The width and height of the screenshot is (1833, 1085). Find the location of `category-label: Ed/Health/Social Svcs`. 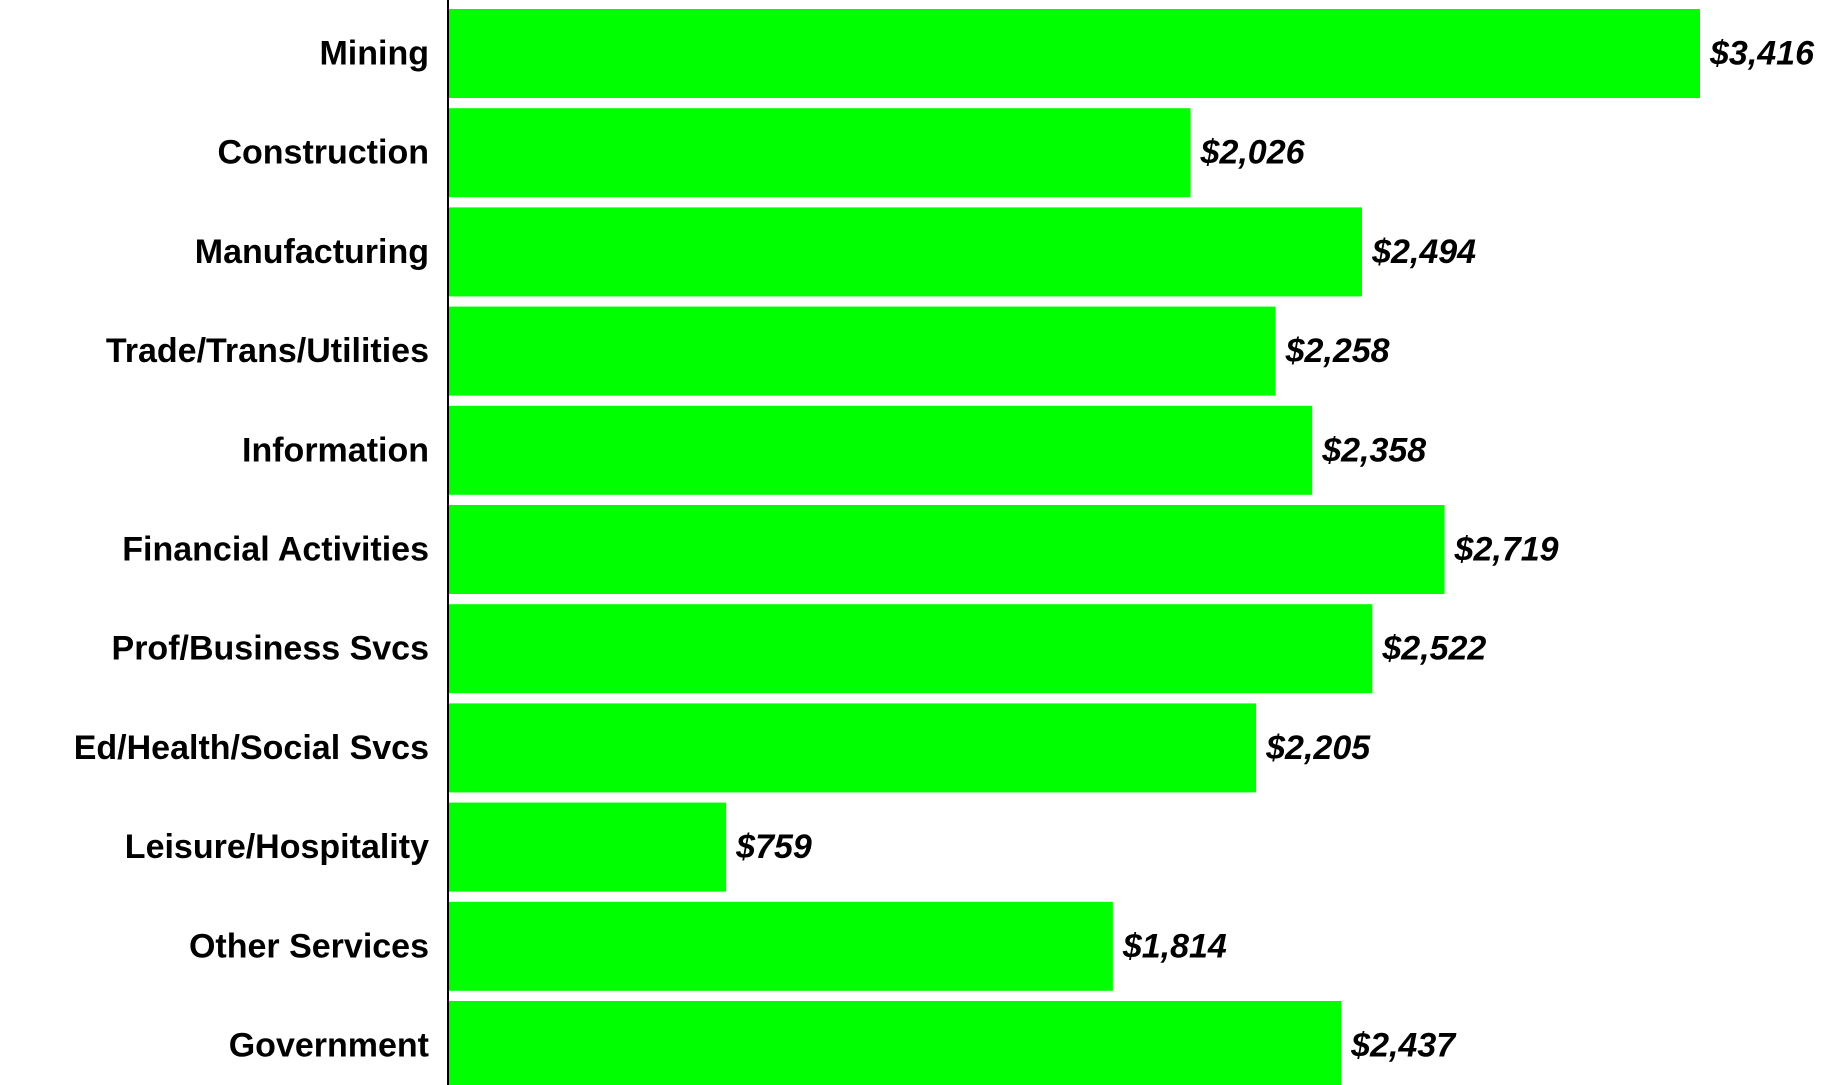

category-label: Ed/Health/Social Svcs is located at coordinates (251, 748).